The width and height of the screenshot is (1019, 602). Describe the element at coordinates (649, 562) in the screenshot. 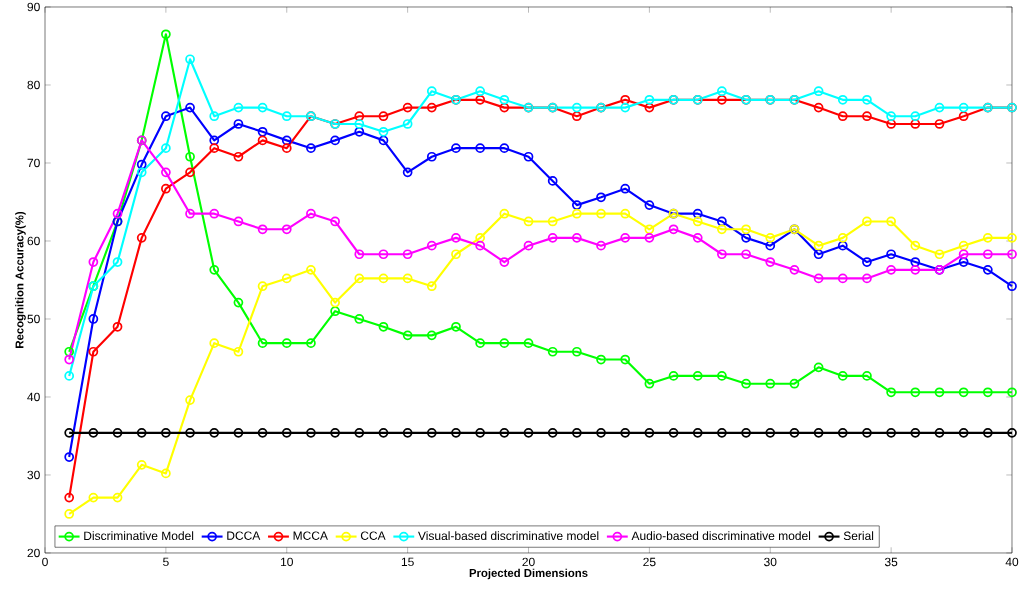

I see `x-tick-label: 25` at that location.